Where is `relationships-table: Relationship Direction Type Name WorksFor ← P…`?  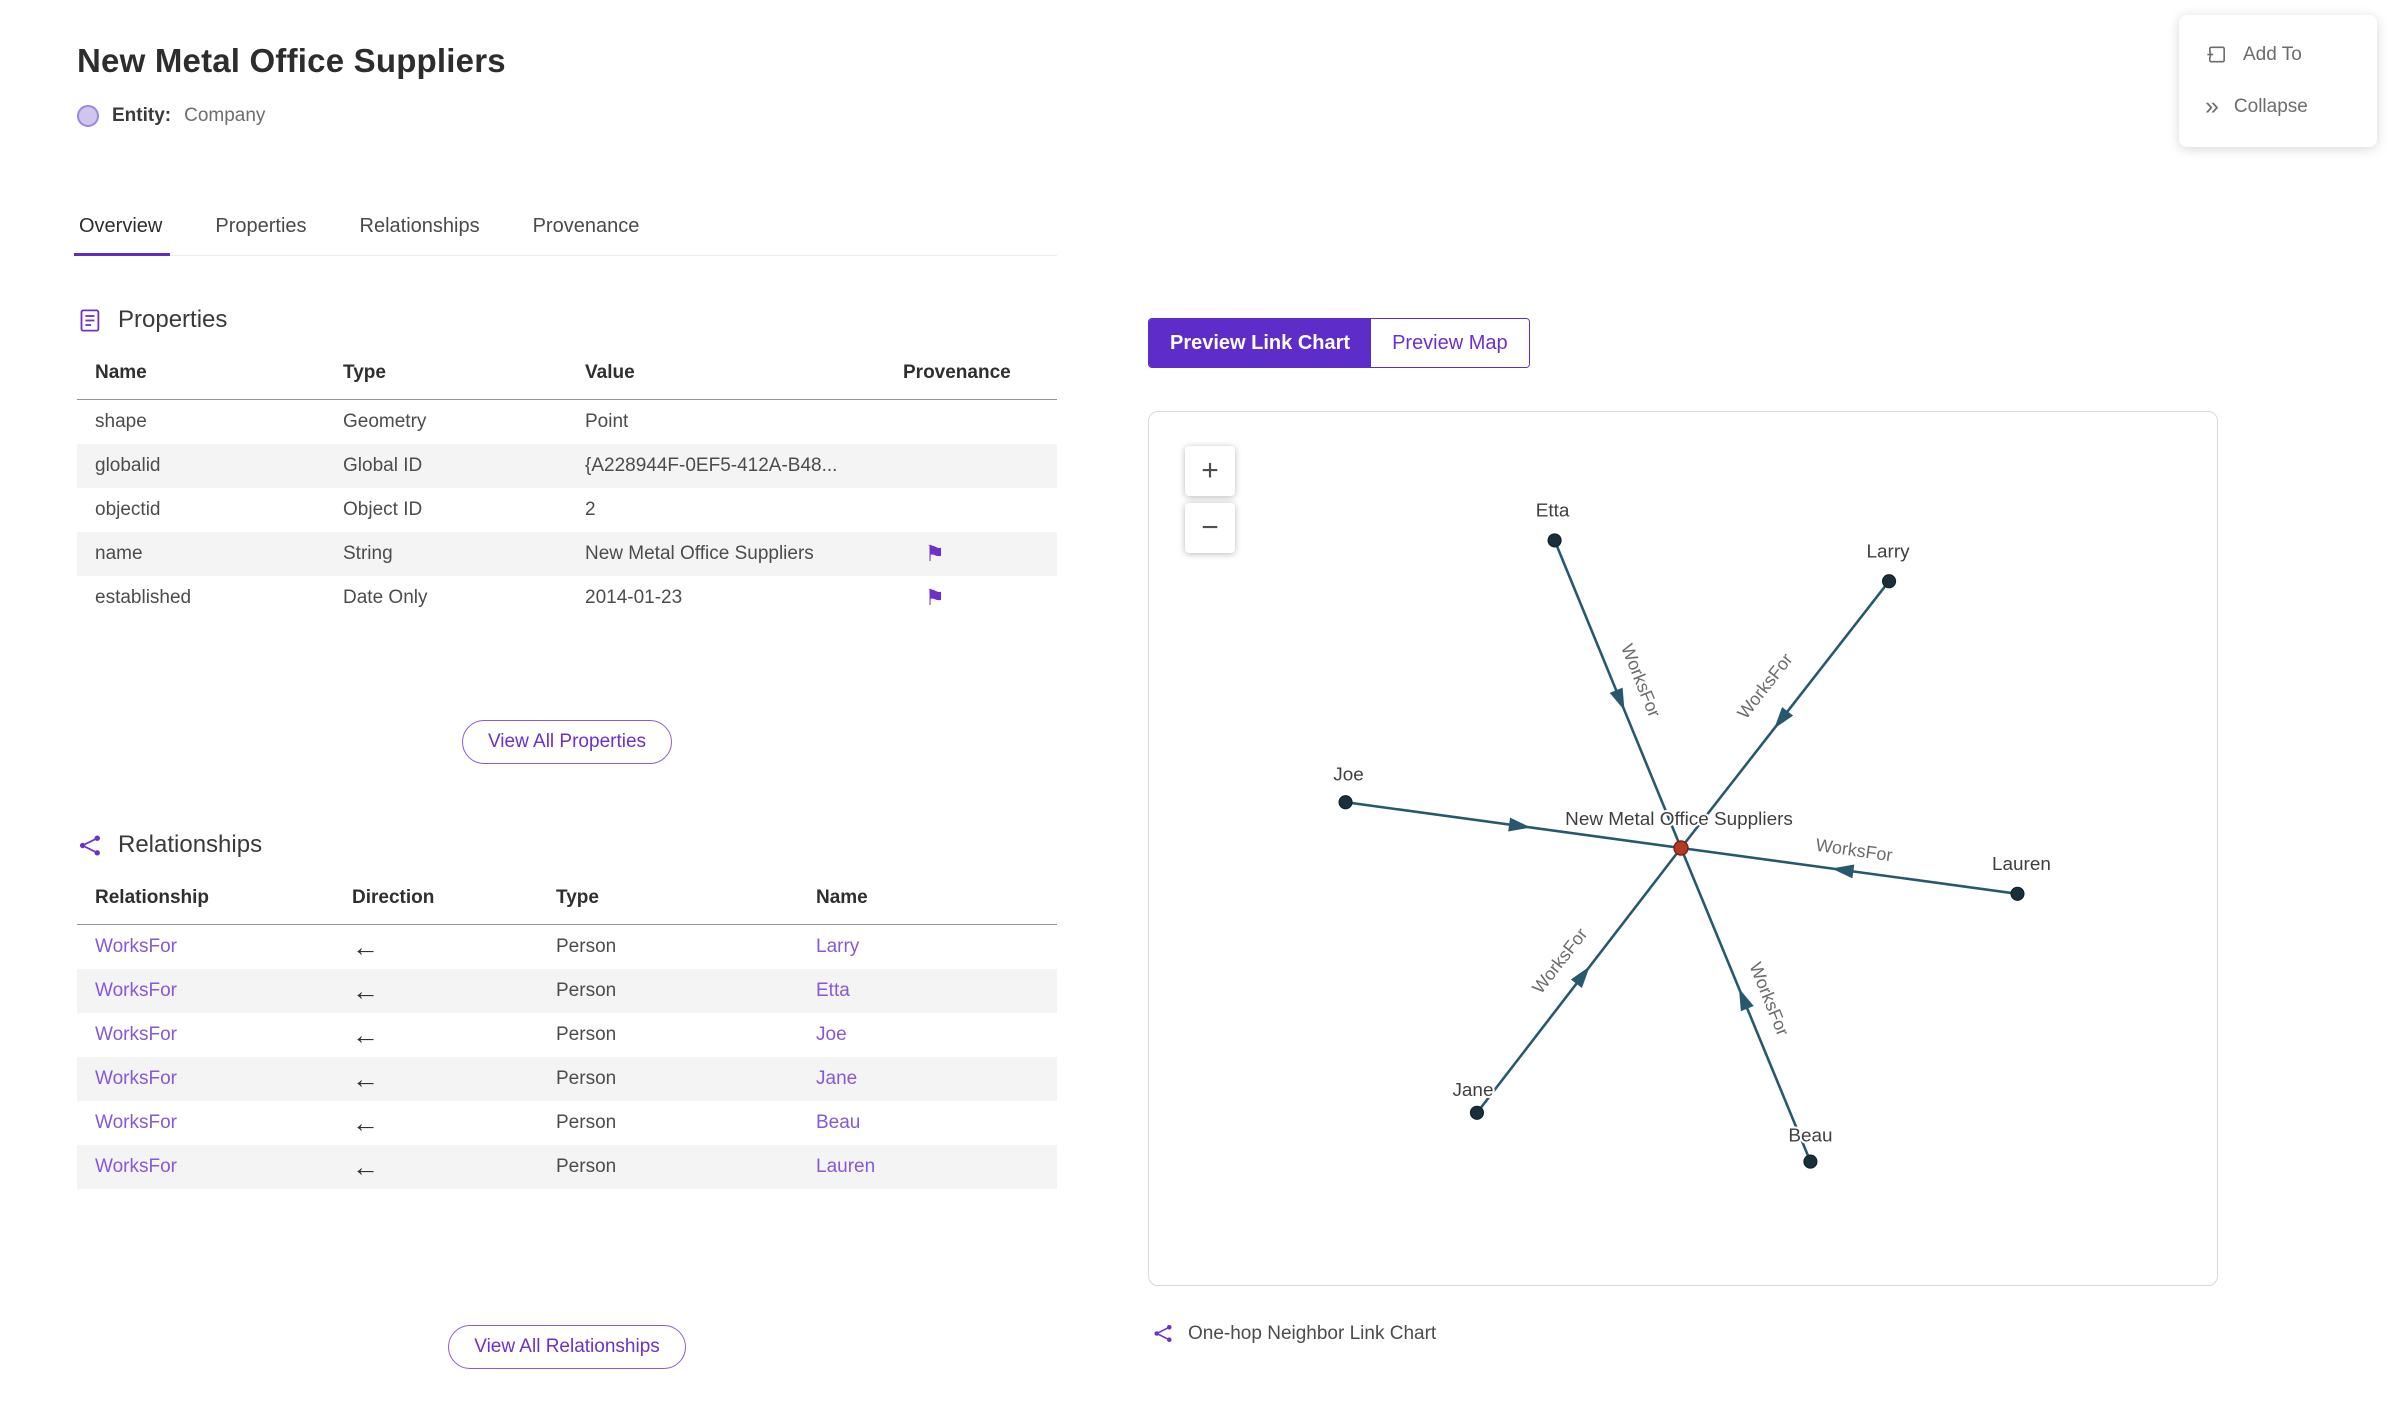
relationships-table: Relationship Direction Type Name WorksFor ← P… is located at coordinates (567, 1033).